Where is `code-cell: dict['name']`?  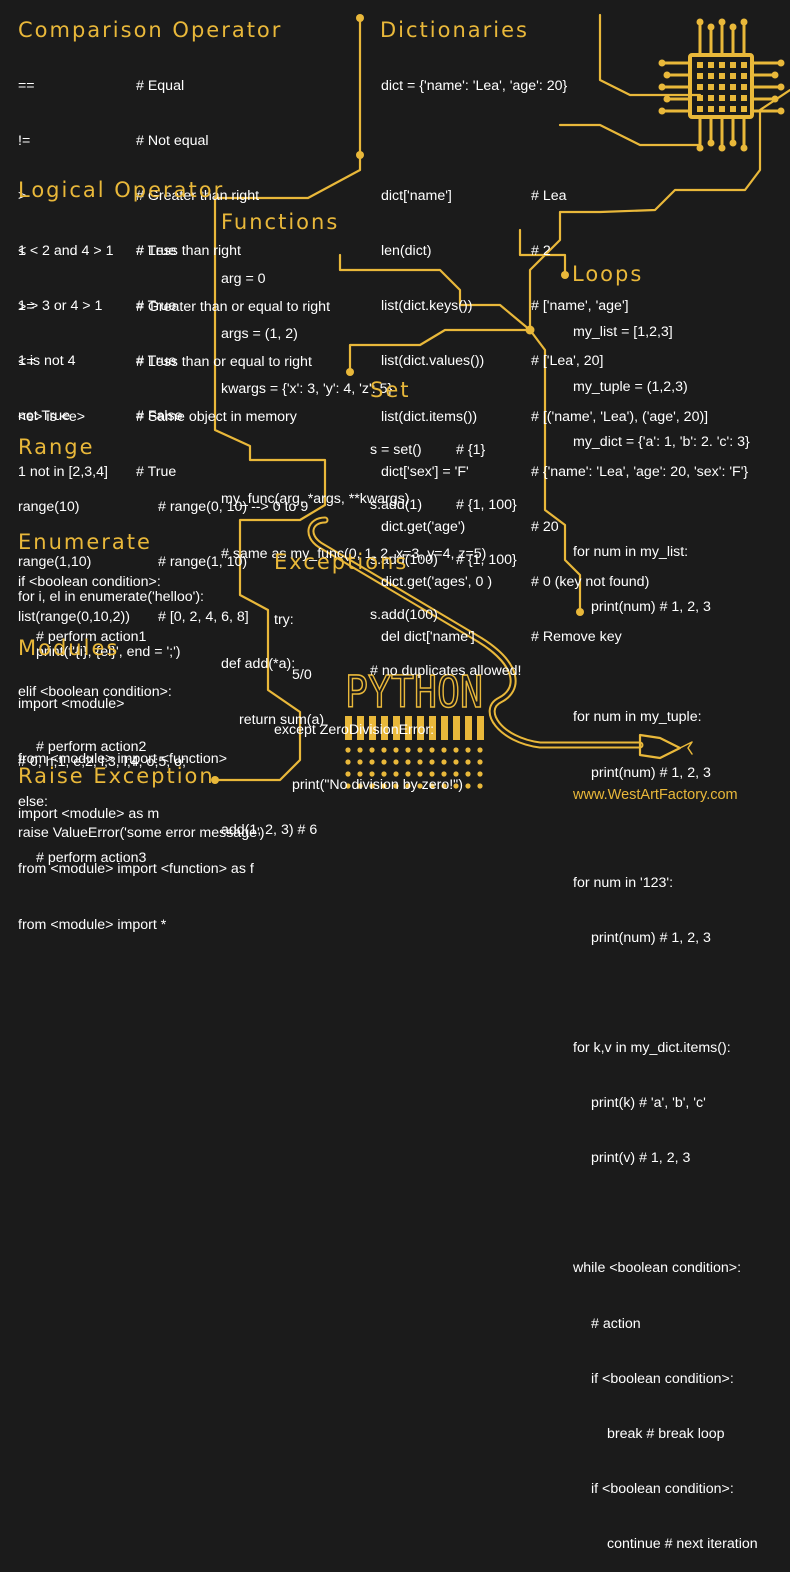 code-cell: dict['name'] is located at coordinates (416, 195).